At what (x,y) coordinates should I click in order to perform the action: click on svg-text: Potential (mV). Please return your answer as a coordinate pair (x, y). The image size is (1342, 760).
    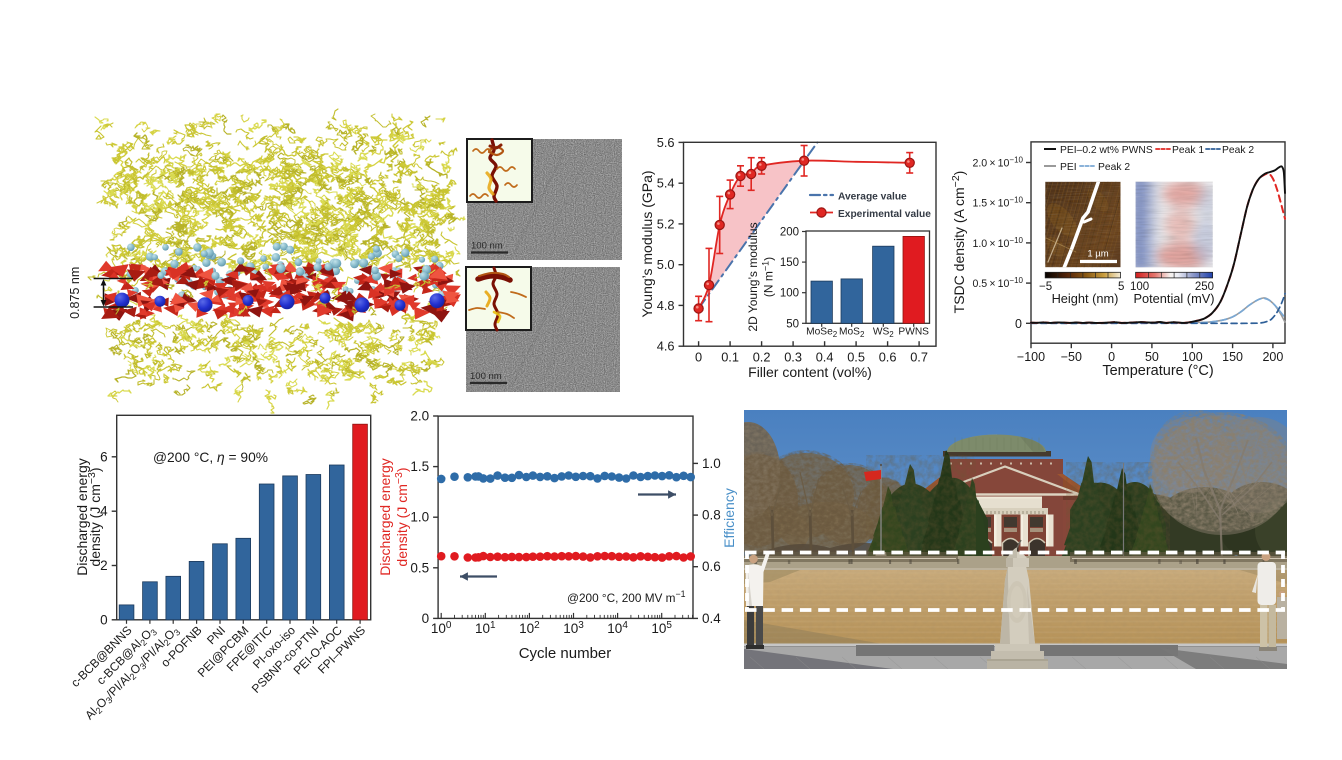
    Looking at the image, I should click on (1173, 298).